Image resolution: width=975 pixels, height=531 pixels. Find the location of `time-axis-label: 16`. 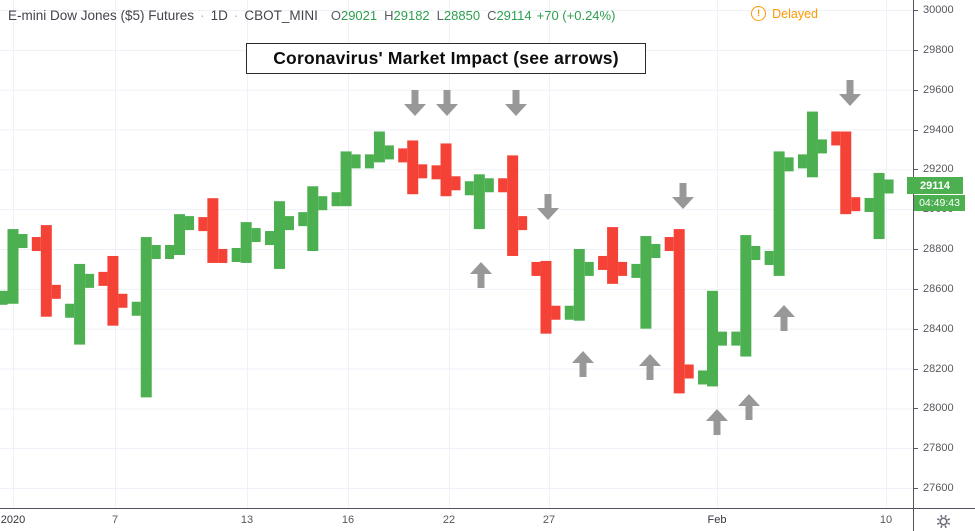

time-axis-label: 16 is located at coordinates (348, 520).